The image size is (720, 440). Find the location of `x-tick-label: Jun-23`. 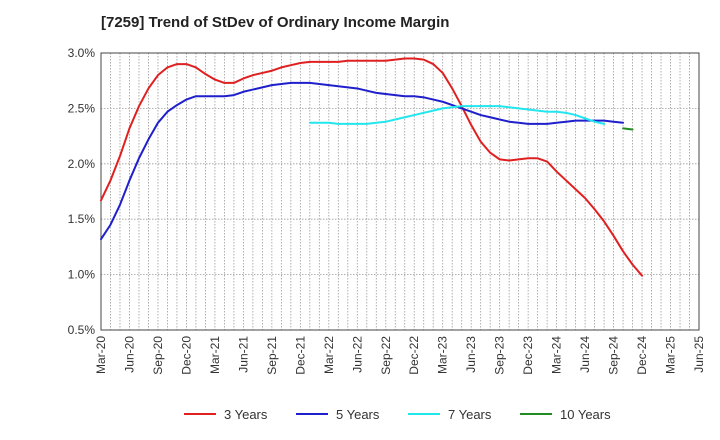

x-tick-label: Jun-23 is located at coordinates (471, 354).